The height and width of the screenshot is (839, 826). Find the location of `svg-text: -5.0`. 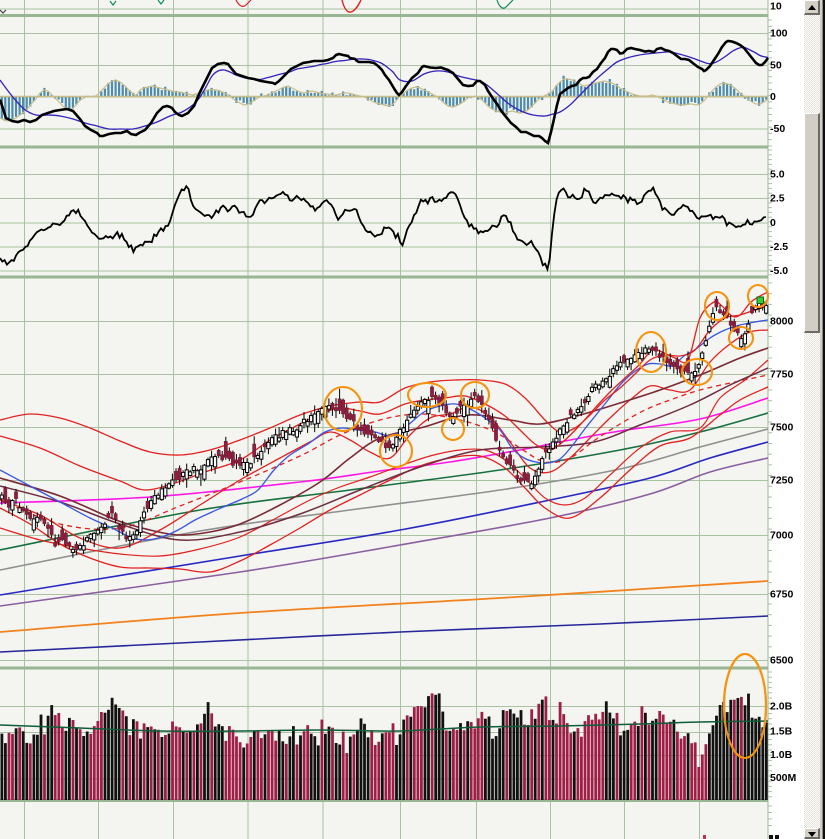

svg-text: -5.0 is located at coordinates (779, 271).